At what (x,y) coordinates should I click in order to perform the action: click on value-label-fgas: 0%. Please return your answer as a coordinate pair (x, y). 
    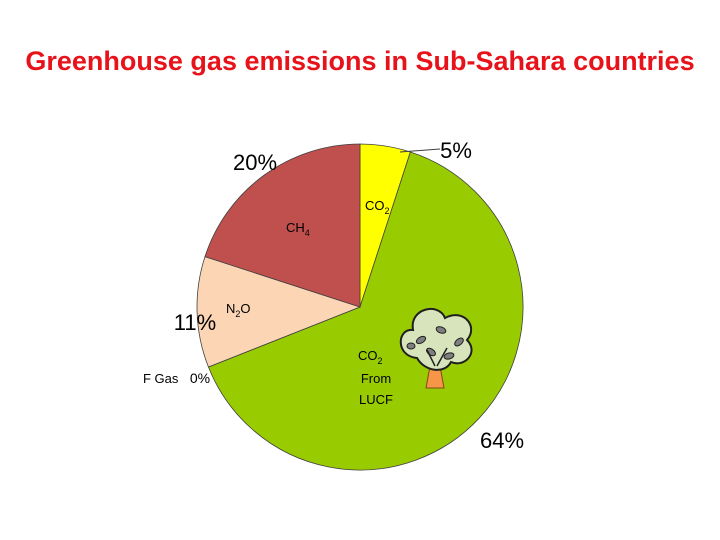
    Looking at the image, I should click on (200, 378).